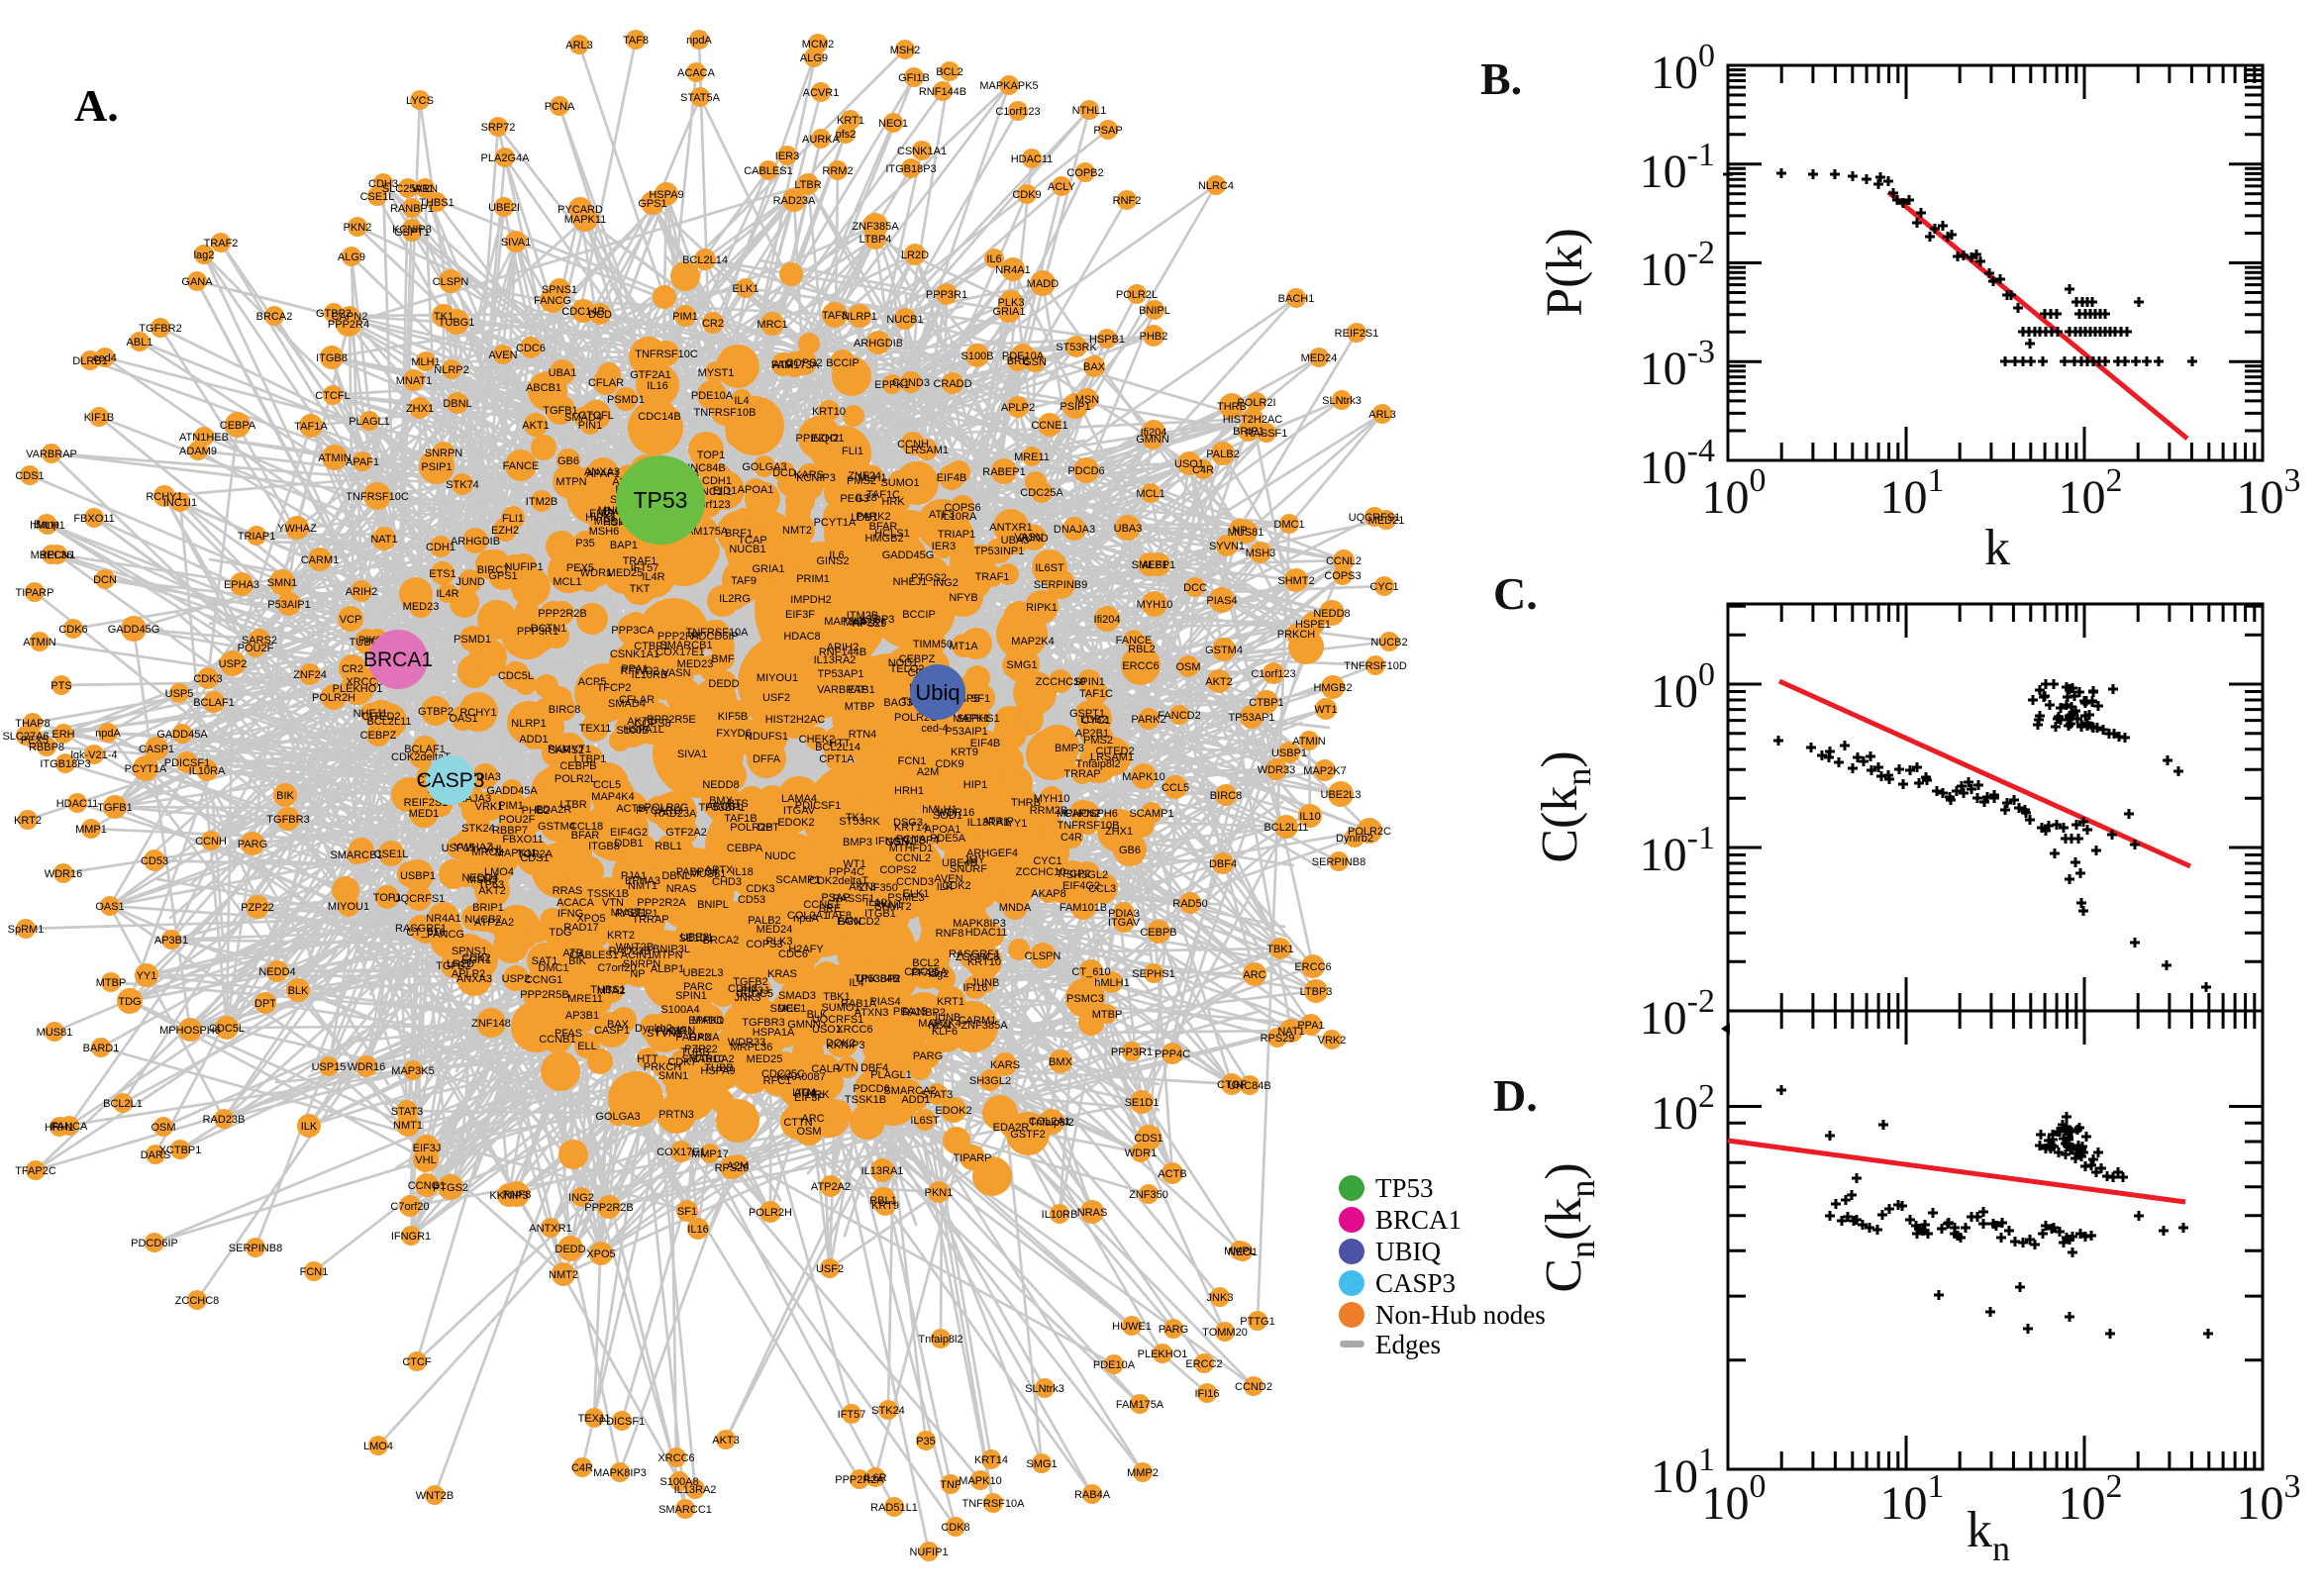  I want to click on svg-text: IL4R, so click(653, 577).